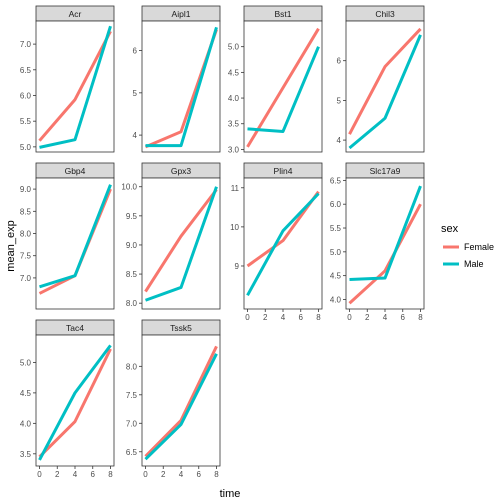  What do you see at coordinates (339, 140) in the screenshot?
I see `y-tick-label: 4` at bounding box center [339, 140].